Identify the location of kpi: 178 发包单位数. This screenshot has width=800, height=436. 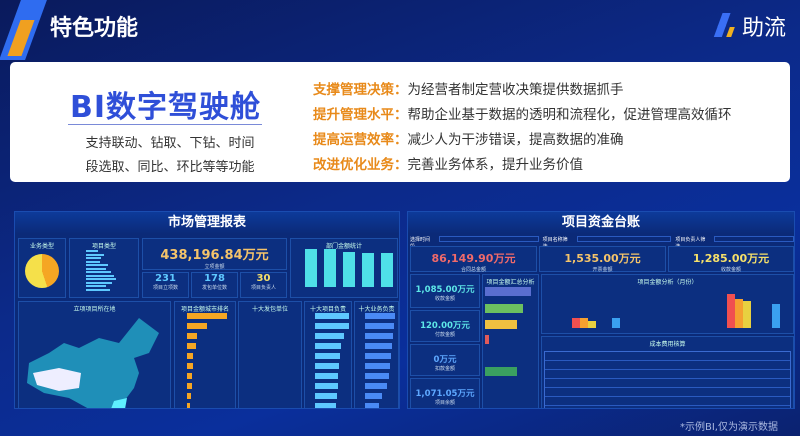
(214, 285).